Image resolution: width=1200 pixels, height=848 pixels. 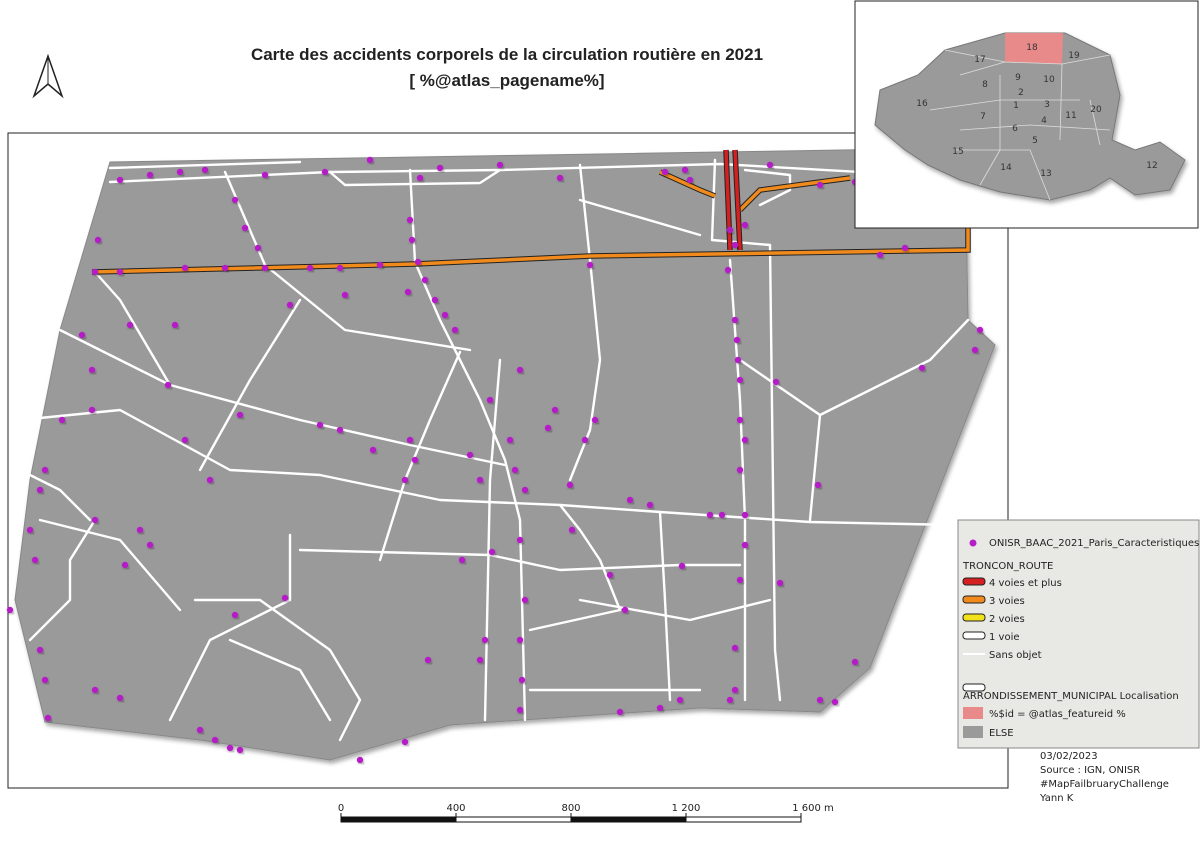 What do you see at coordinates (957, 152) in the screenshot?
I see `district-label: 15` at bounding box center [957, 152].